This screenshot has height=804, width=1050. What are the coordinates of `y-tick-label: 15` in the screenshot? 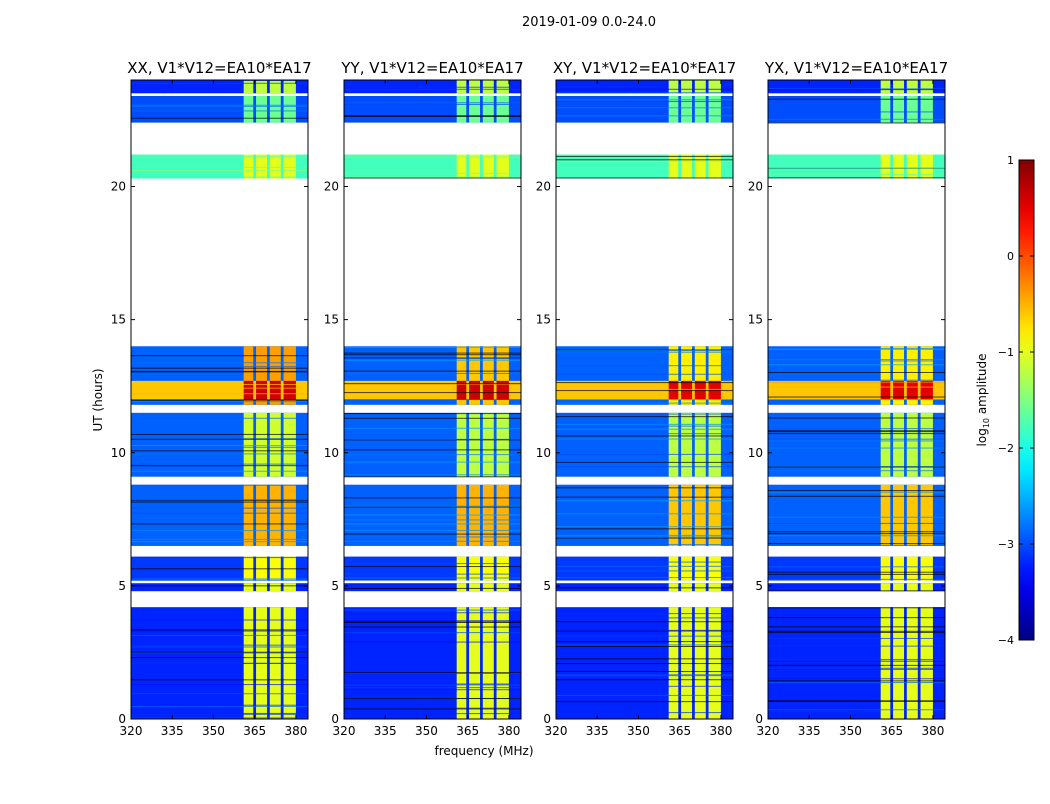 It's located at (331, 320).